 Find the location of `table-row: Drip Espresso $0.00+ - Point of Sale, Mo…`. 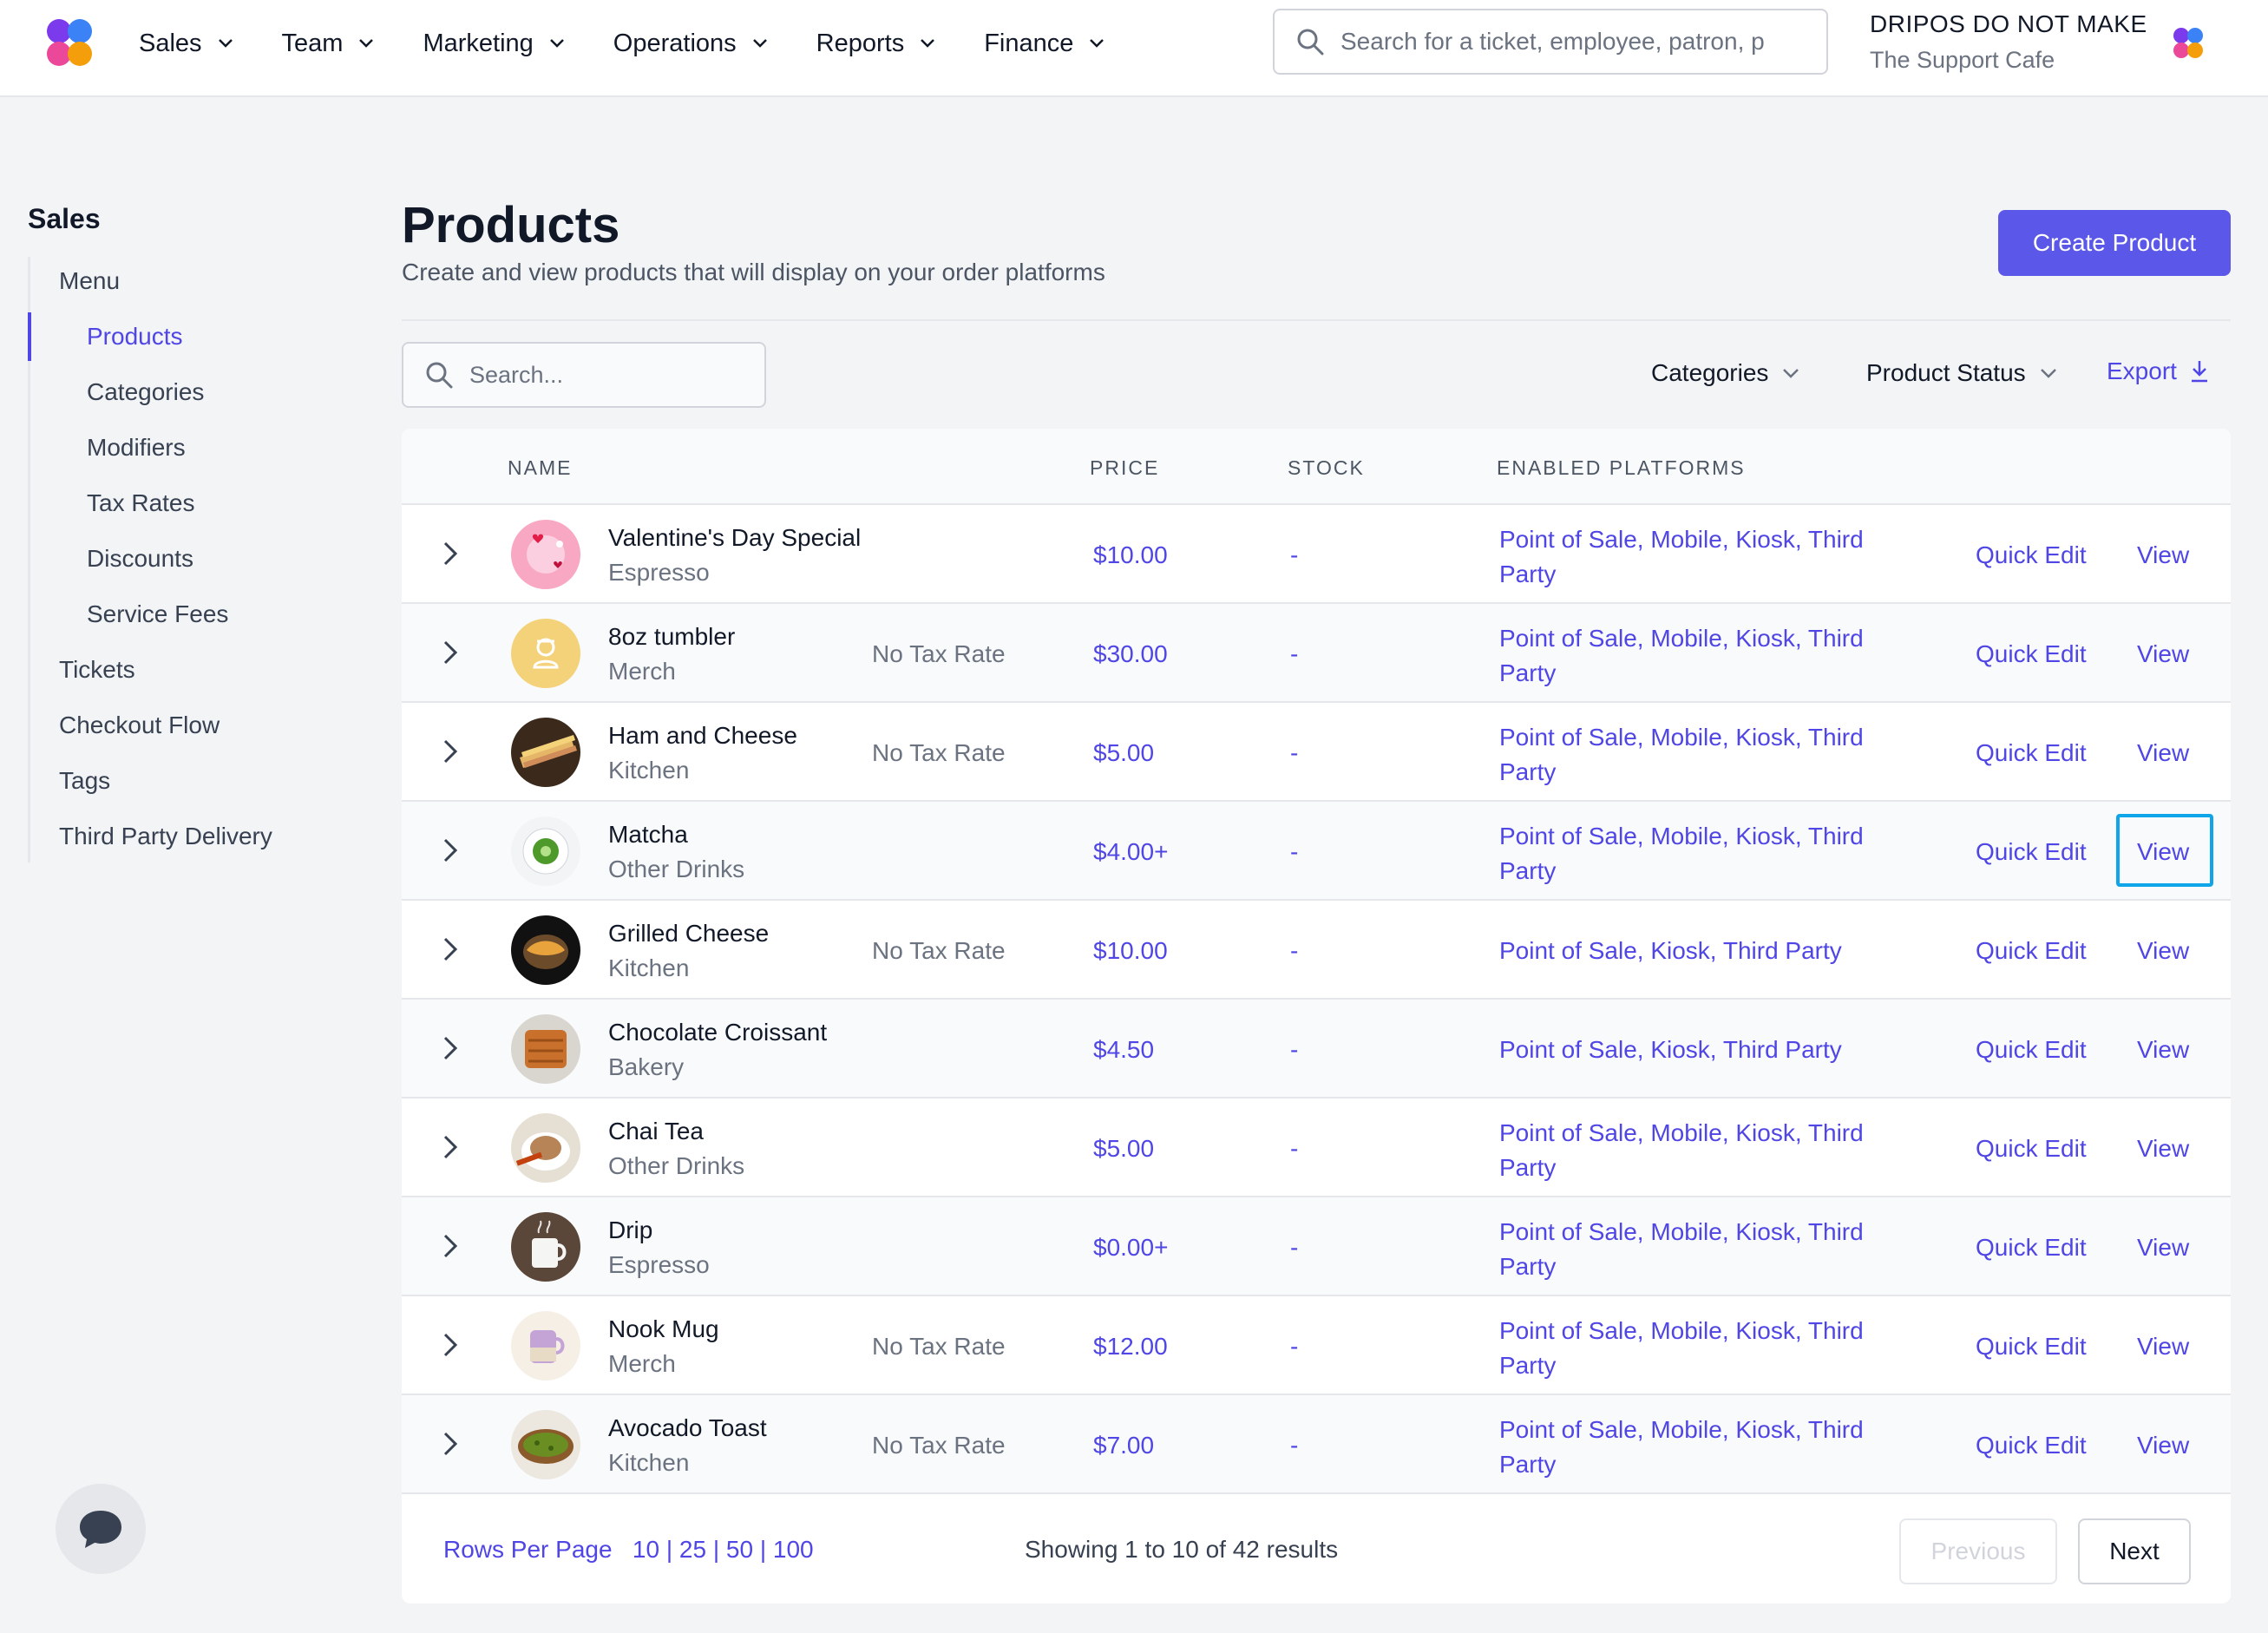

table-row: Drip Espresso $0.00+ - Point of Sale, Mo… is located at coordinates (1316, 1246).